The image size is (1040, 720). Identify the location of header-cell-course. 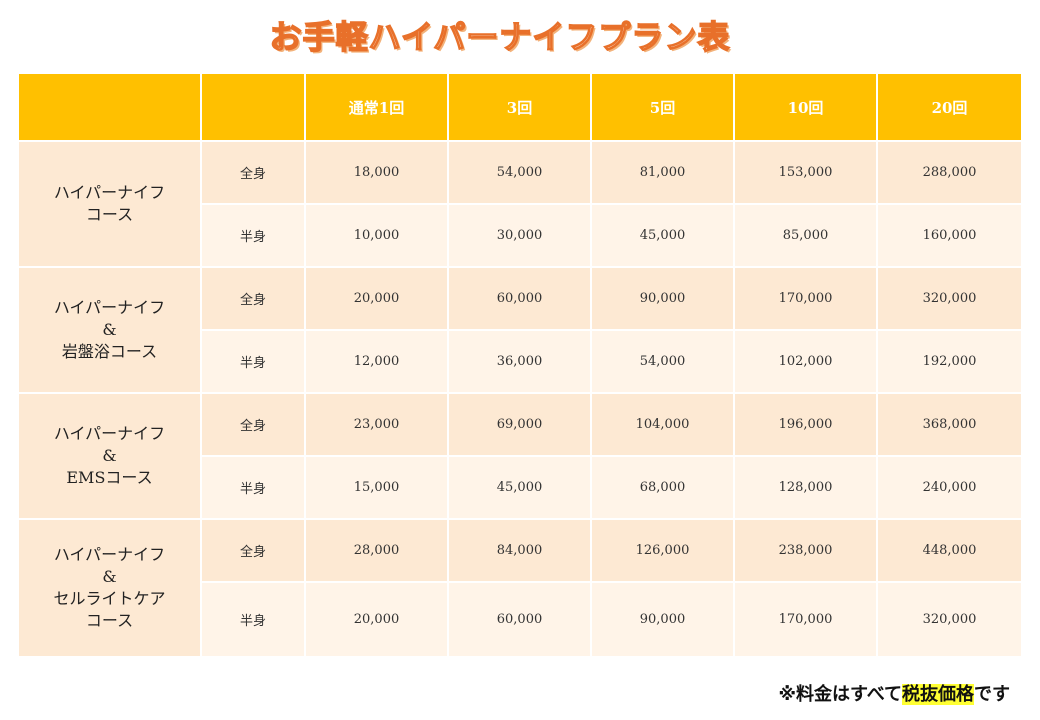
(109, 107).